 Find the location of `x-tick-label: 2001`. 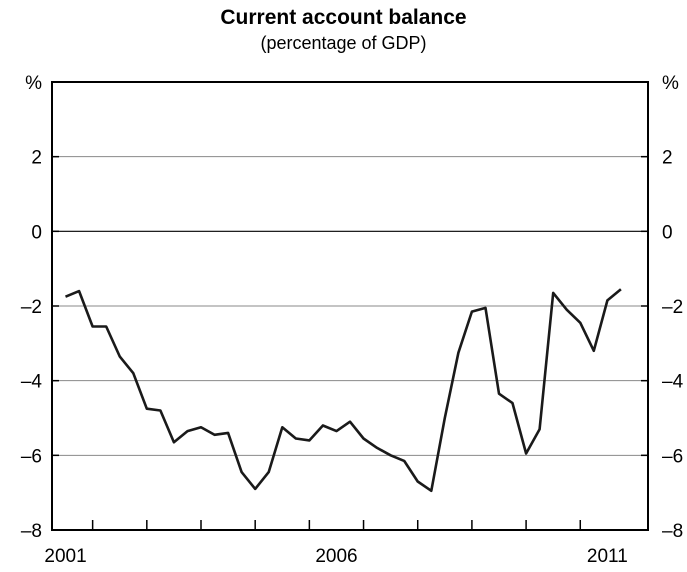

x-tick-label: 2001 is located at coordinates (65, 556).